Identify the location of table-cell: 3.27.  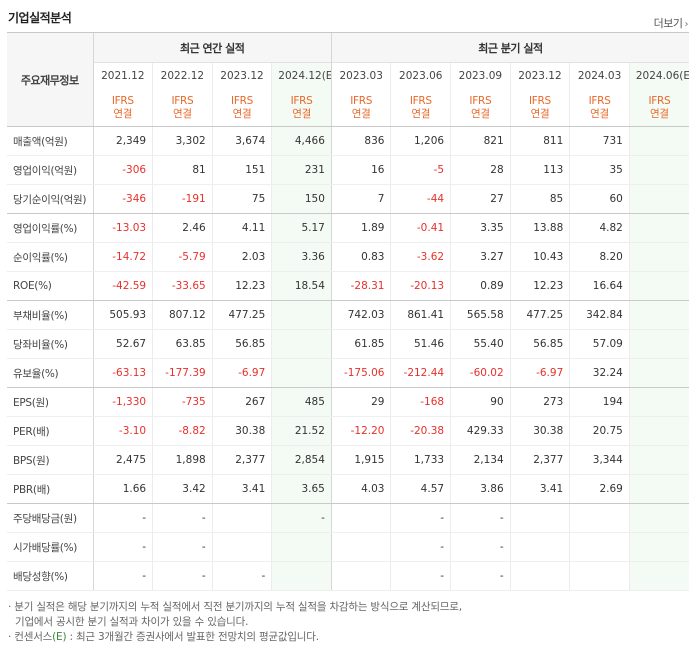
(480, 257).